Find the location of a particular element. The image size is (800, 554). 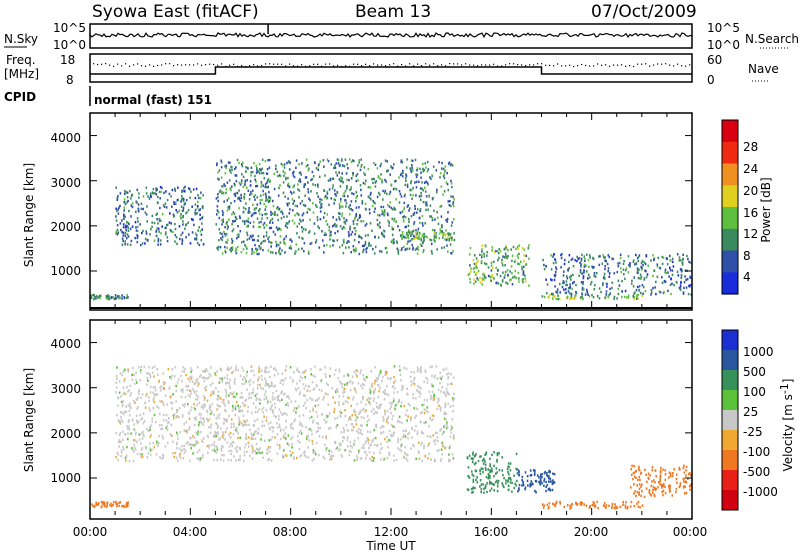

velocity-colorbar is located at coordinates (730, 420).